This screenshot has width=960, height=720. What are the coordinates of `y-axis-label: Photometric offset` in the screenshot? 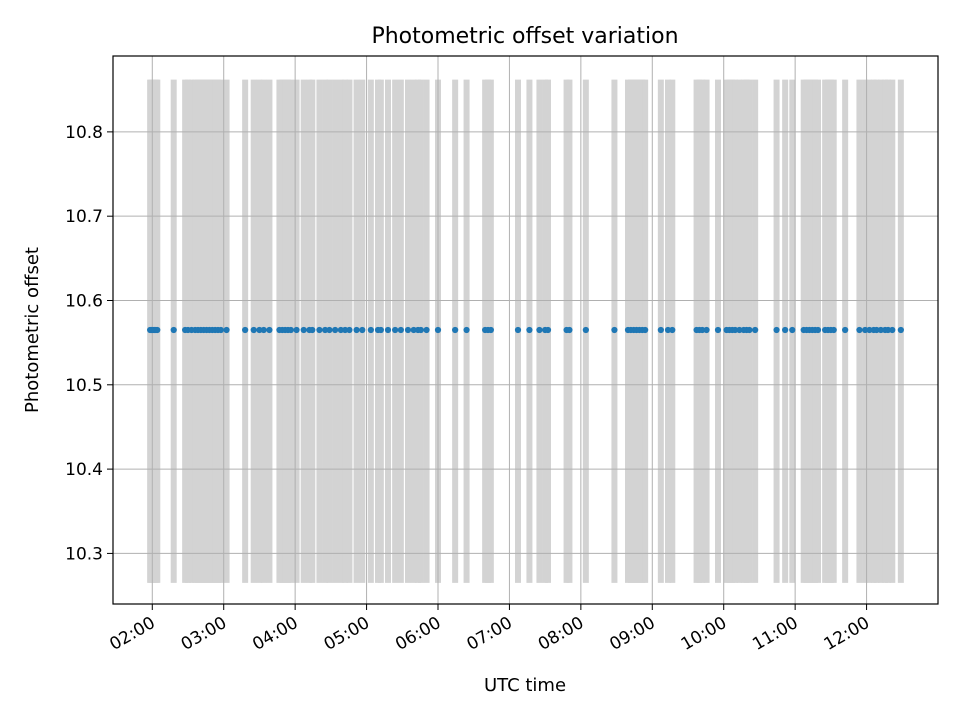 It's located at (32, 330).